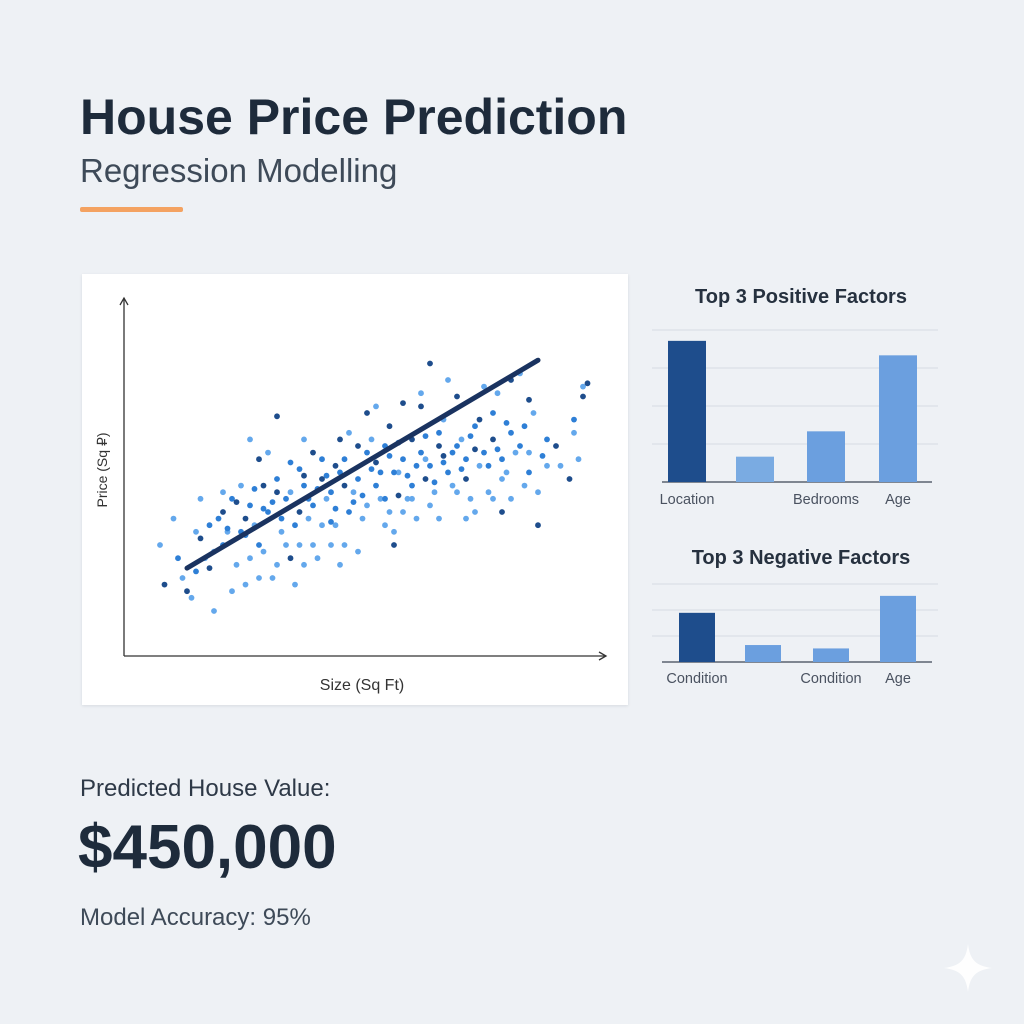 The width and height of the screenshot is (1024, 1024). What do you see at coordinates (801, 297) in the screenshot?
I see `positive-factors-title: Top 3 Positive Factors` at bounding box center [801, 297].